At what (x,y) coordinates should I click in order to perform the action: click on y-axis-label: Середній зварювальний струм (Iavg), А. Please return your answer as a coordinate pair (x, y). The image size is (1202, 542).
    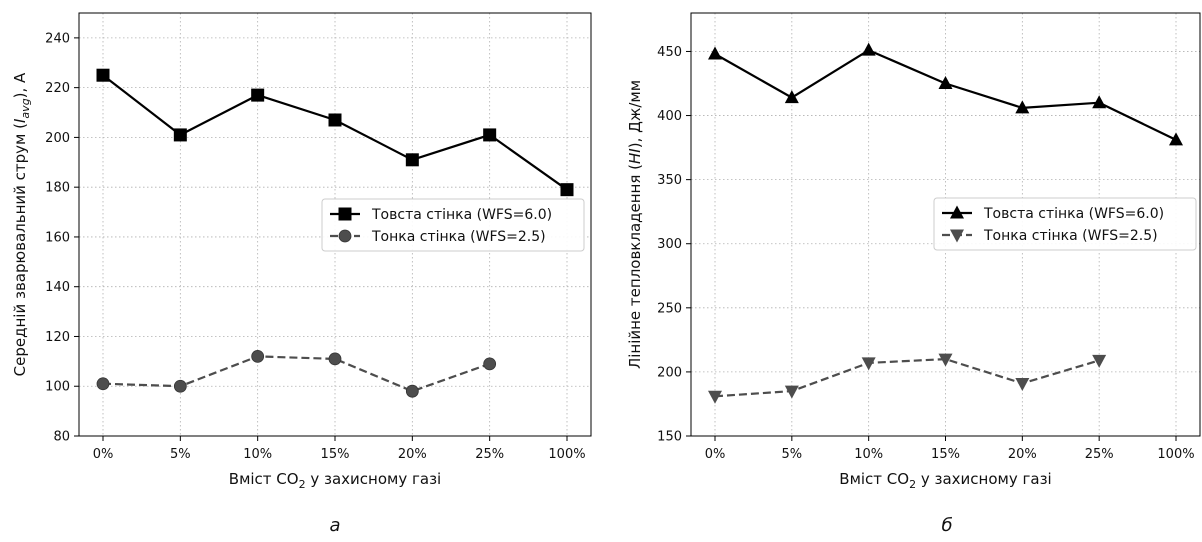
    Looking at the image, I should click on (21, 224).